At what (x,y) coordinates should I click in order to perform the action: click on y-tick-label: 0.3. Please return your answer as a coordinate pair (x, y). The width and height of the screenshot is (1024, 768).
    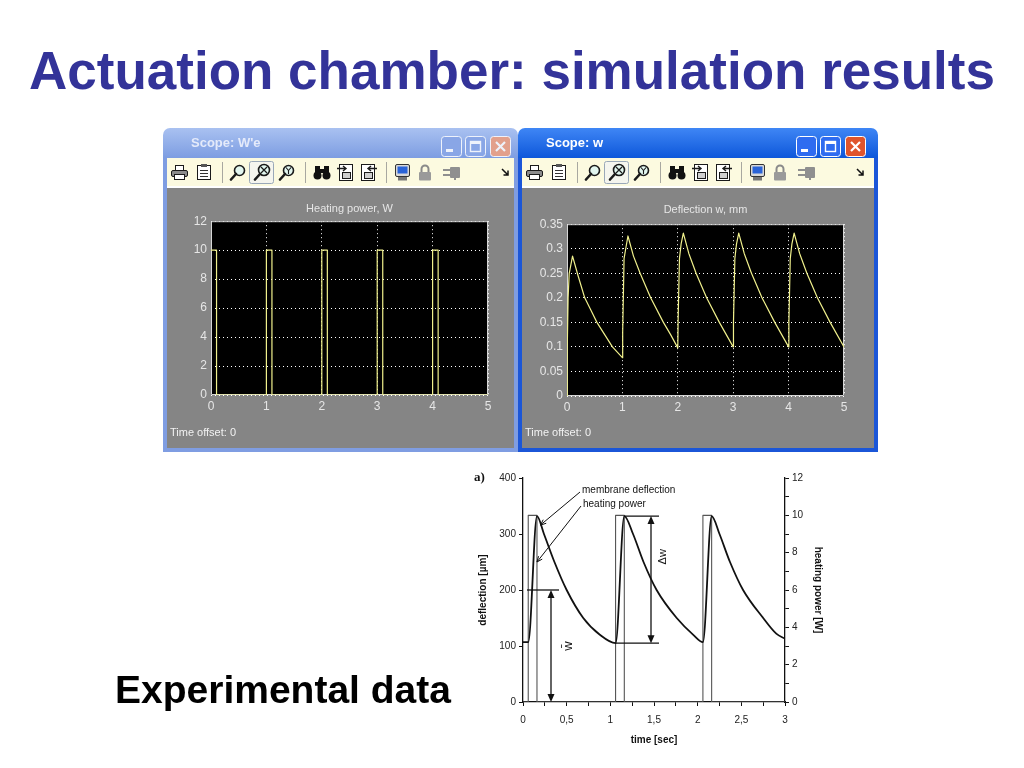
    Looking at the image, I should click on (555, 248).